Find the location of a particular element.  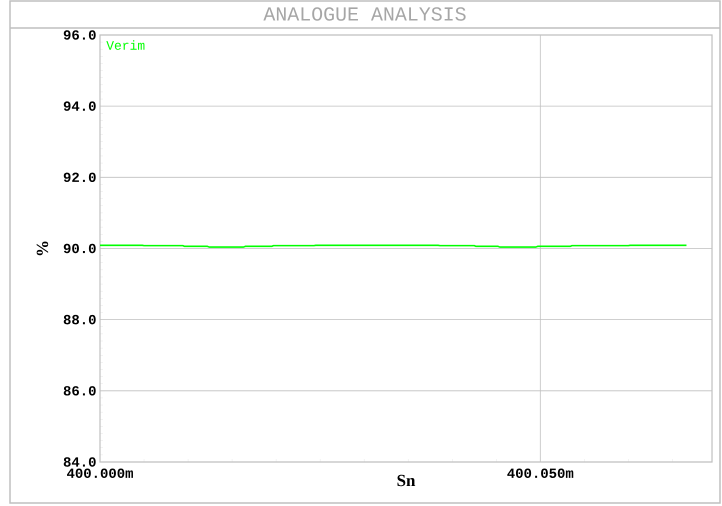

y-tick-label: 94.0 is located at coordinates (80, 106).